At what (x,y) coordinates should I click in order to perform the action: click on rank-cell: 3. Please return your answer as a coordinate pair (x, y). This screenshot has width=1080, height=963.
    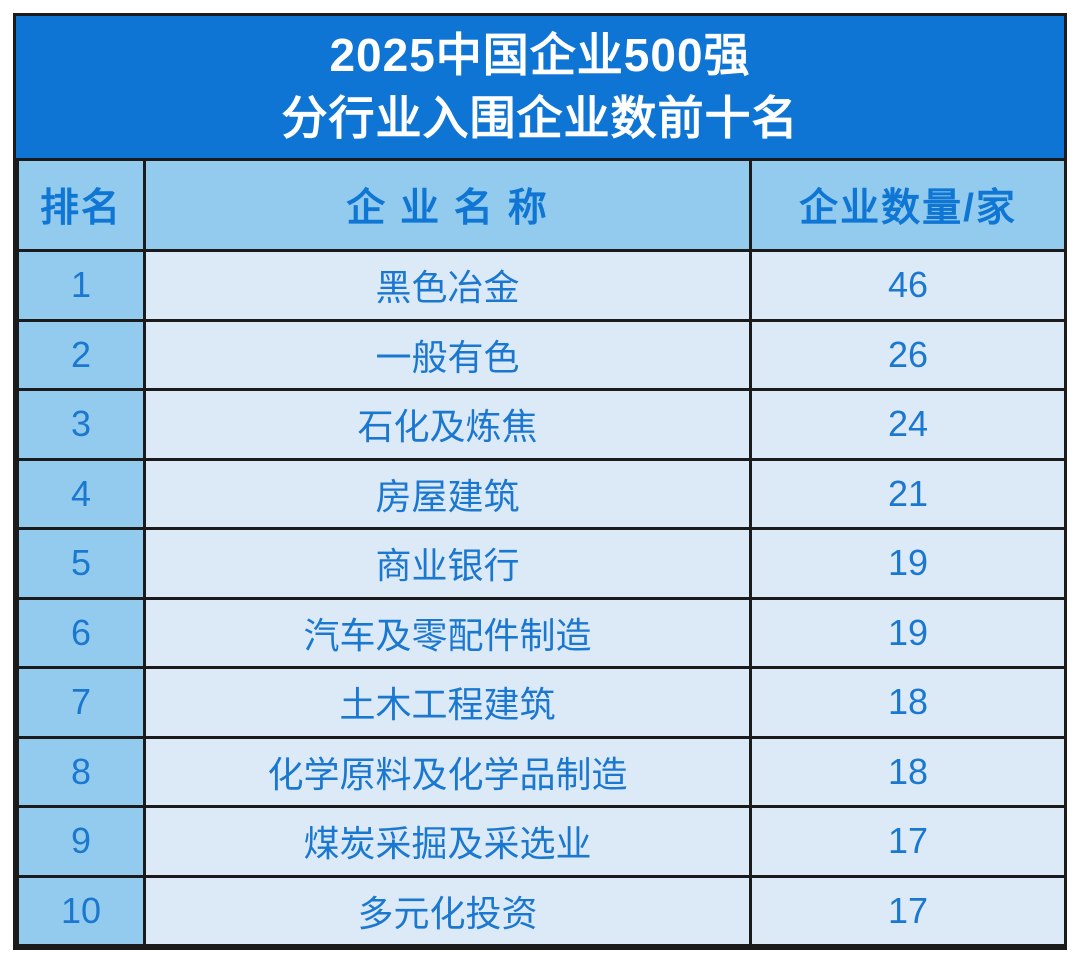
    Looking at the image, I should click on (81, 424).